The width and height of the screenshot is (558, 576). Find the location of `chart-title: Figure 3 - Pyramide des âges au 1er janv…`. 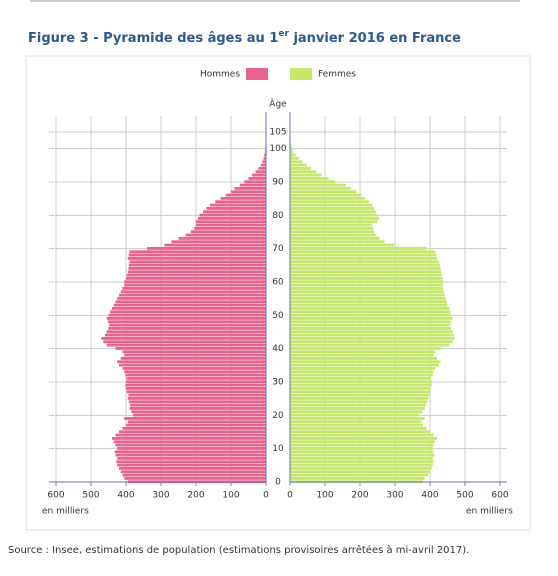

chart-title: Figure 3 - Pyramide des âges au 1er janv… is located at coordinates (244, 37).